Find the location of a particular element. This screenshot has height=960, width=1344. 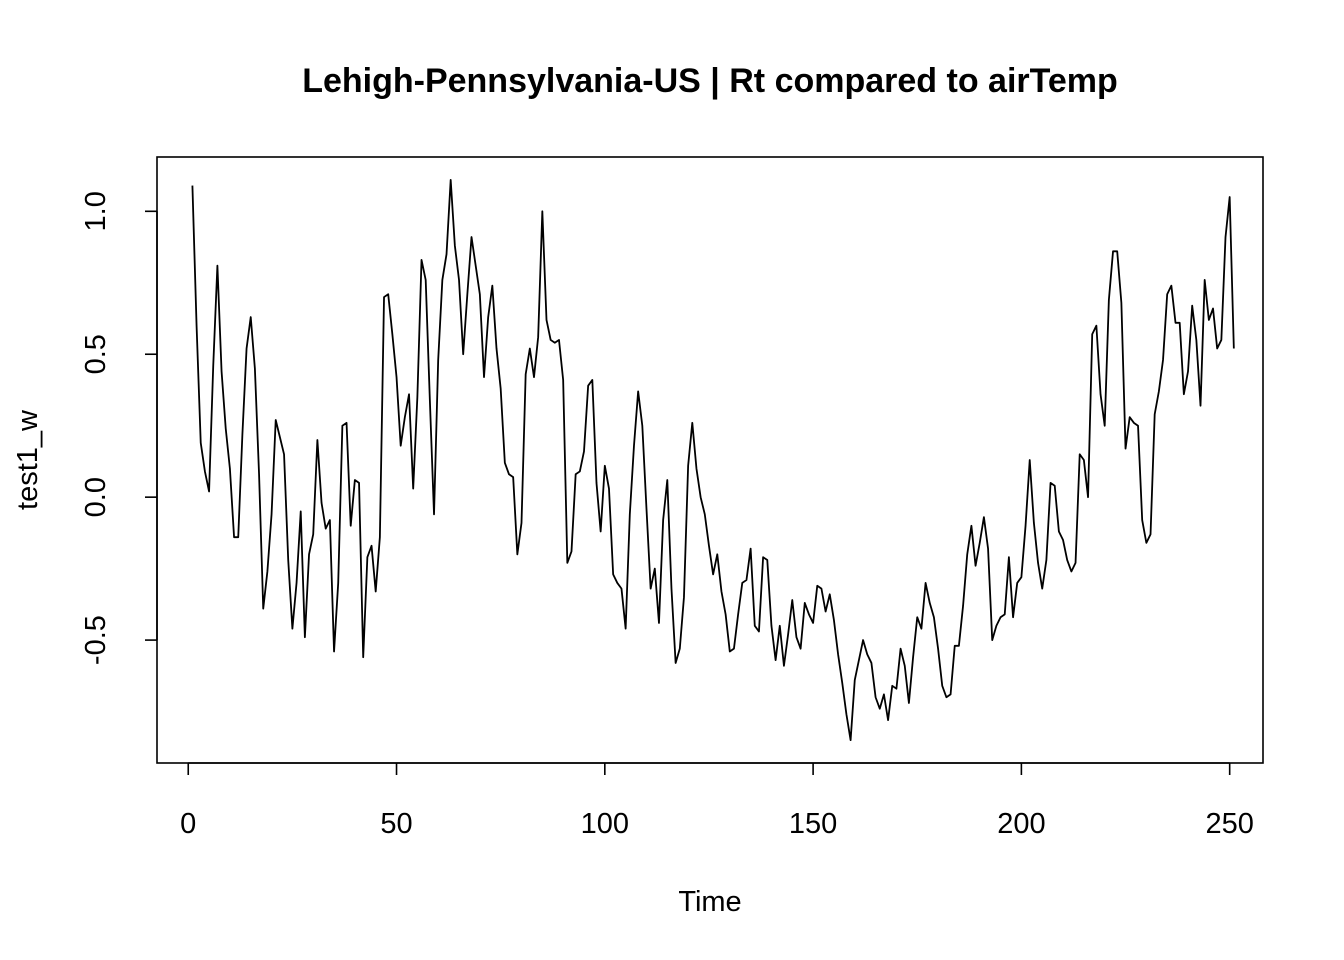

y-tick-label: 0.0 is located at coordinates (96, 497).